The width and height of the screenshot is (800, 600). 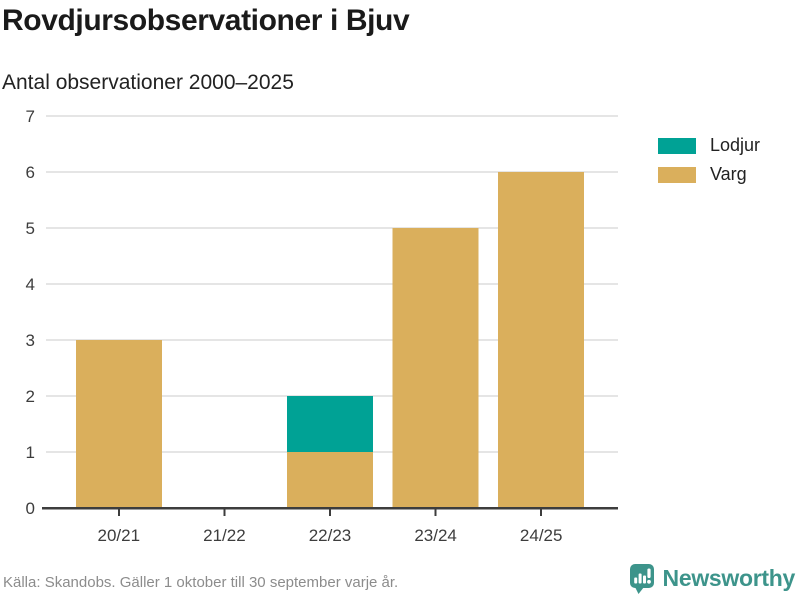 I want to click on newsworthy-logo-icon, so click(x=641, y=579).